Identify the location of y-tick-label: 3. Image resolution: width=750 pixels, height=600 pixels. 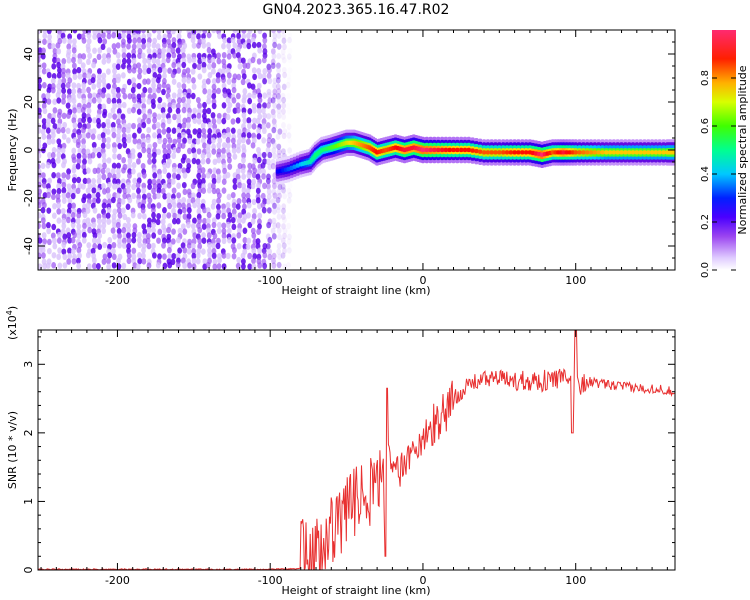
(28, 364).